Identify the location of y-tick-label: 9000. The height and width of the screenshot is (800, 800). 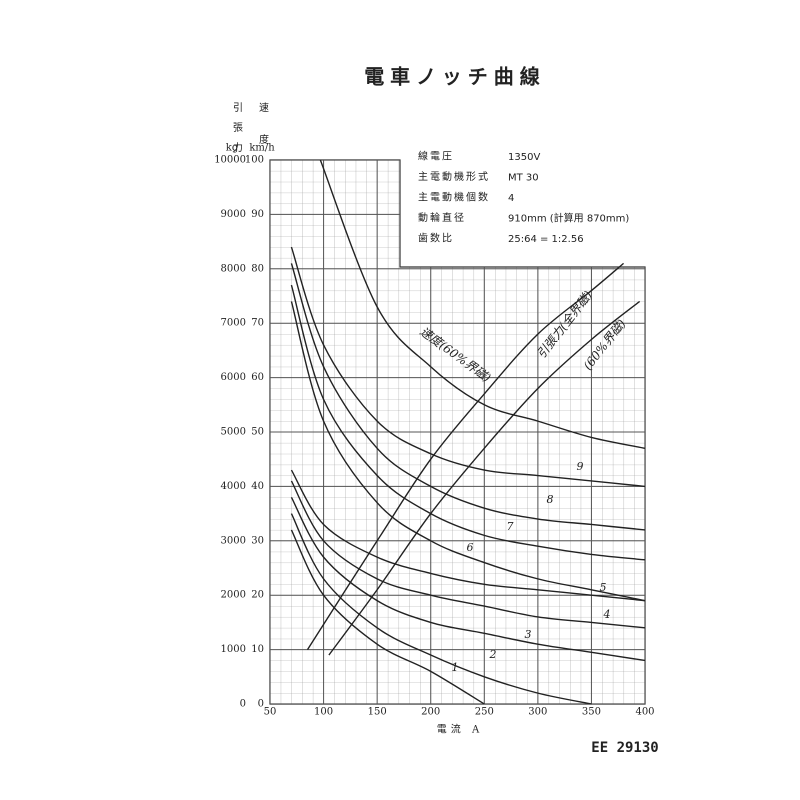
(233, 214).